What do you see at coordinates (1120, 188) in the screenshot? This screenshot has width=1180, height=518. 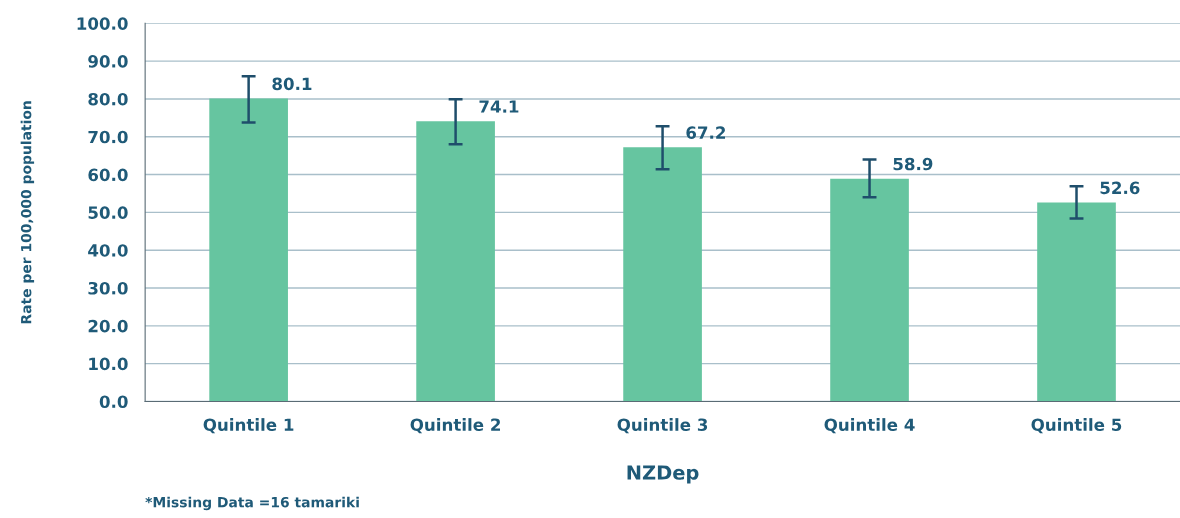 I see `data-label: 52.6` at bounding box center [1120, 188].